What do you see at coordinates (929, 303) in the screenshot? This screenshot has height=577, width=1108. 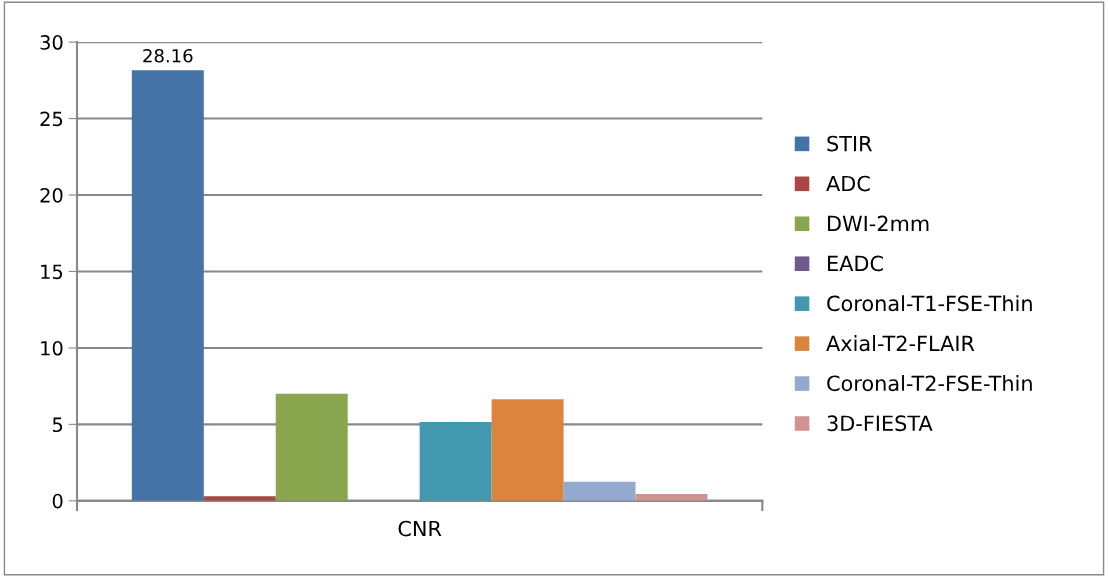 I see `legend-label: Coronal-T1-FSE-Thin` at bounding box center [929, 303].